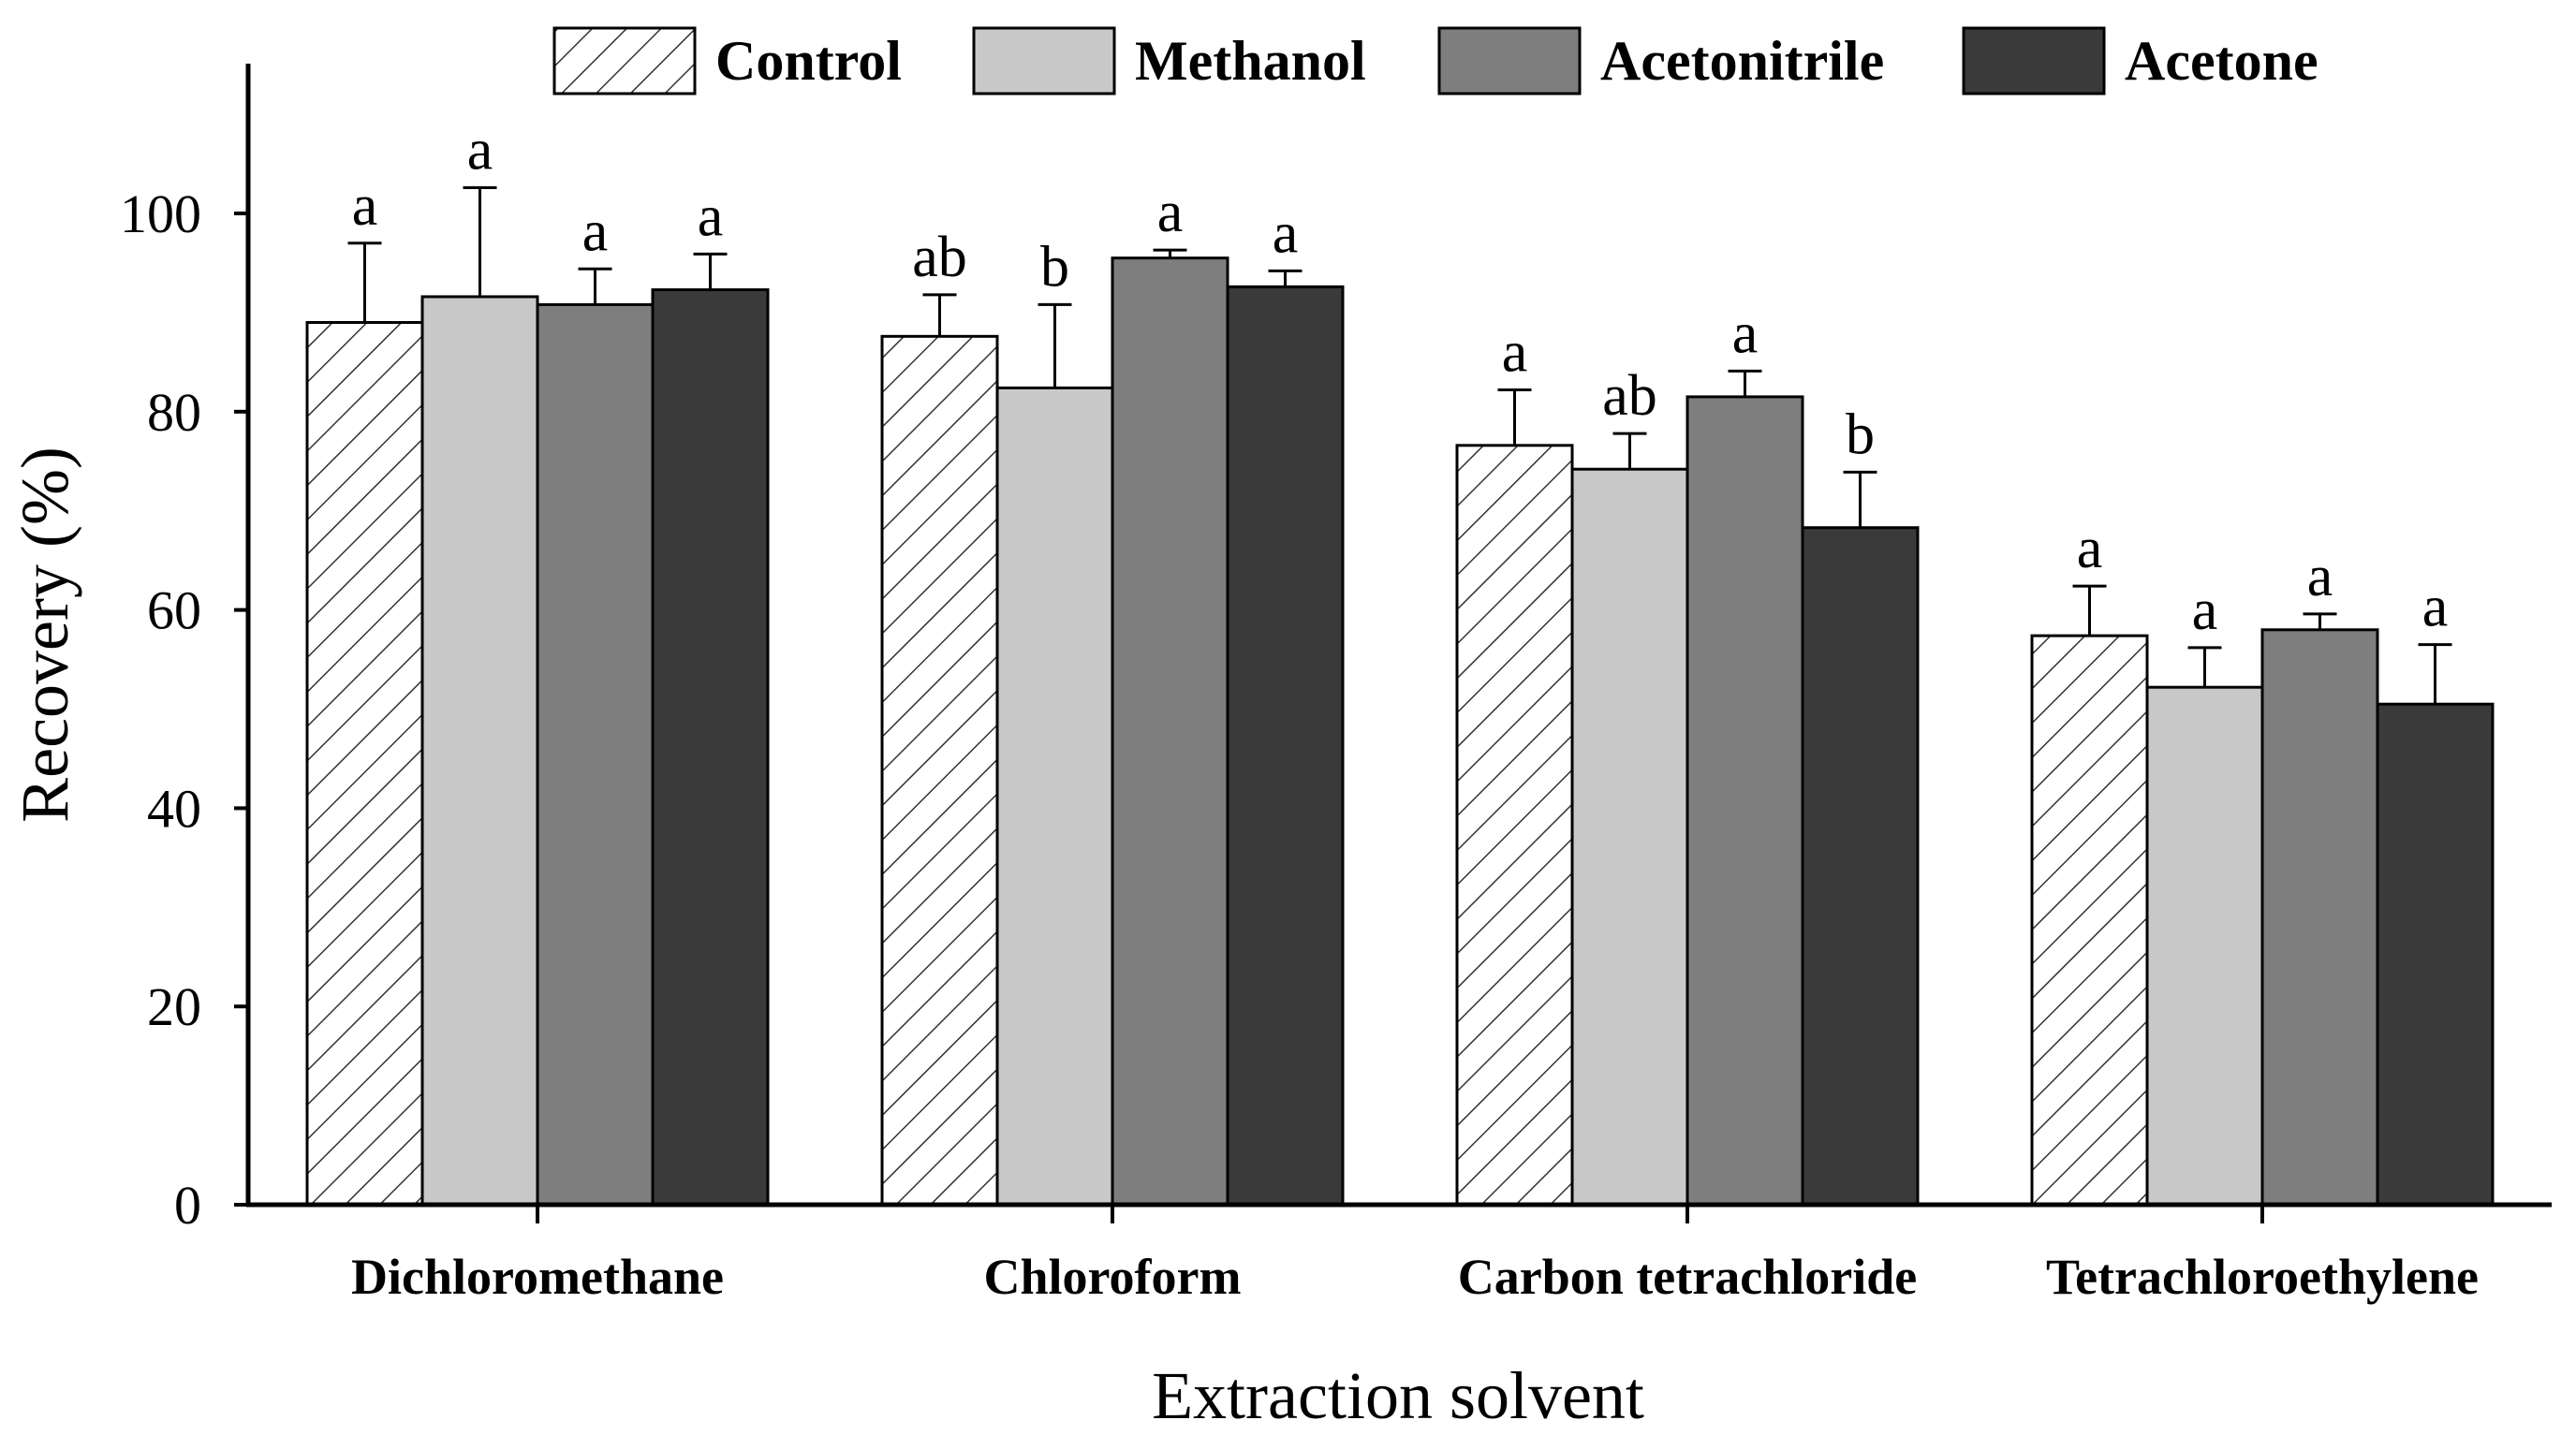 The width and height of the screenshot is (2576, 1435). What do you see at coordinates (939, 770) in the screenshot?
I see `bar-control-chloroform` at bounding box center [939, 770].